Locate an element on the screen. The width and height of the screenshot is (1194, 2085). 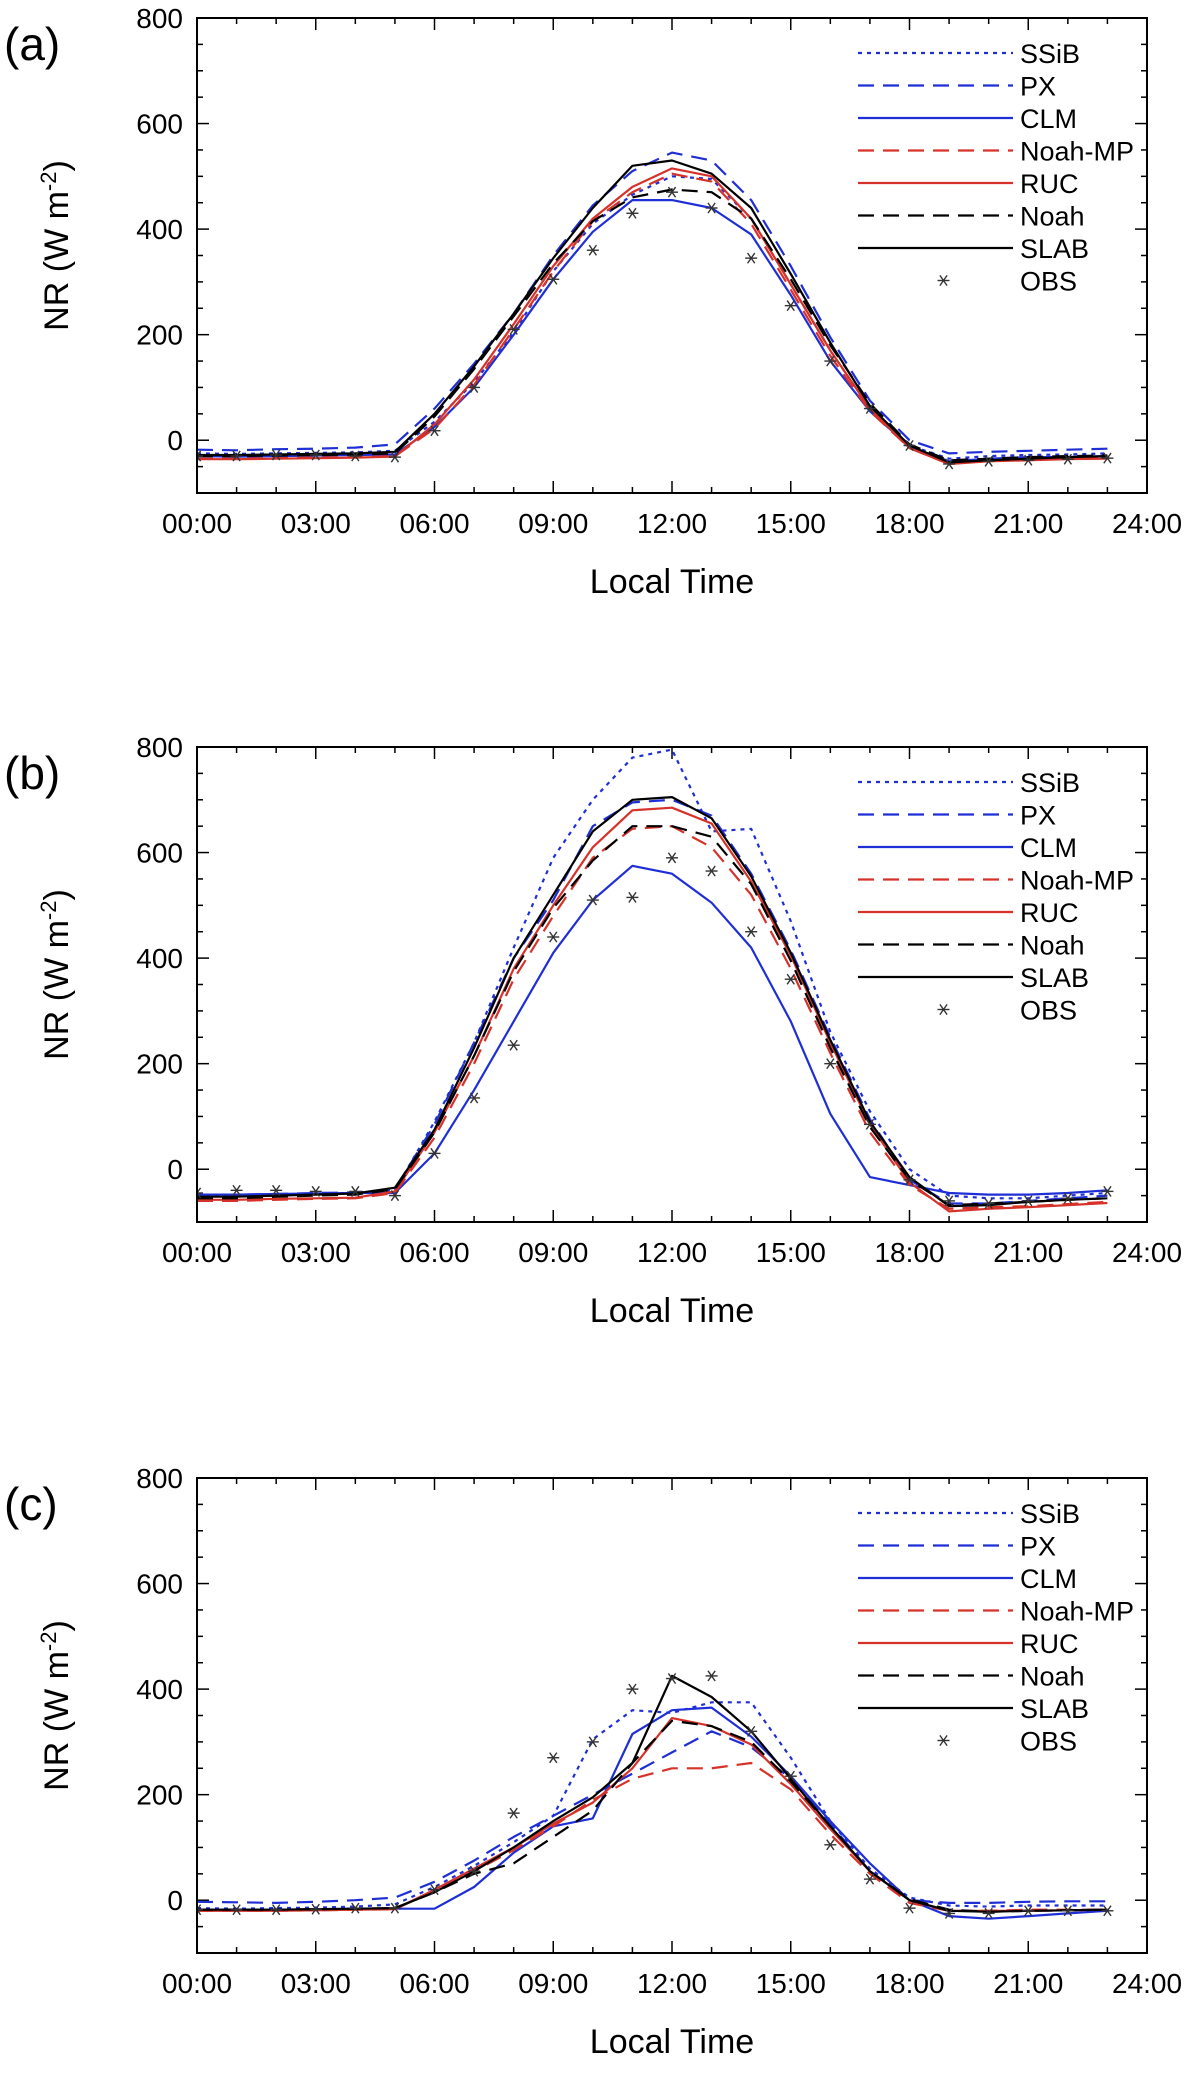
x-tick-label: 00:00 is located at coordinates (197, 1252).